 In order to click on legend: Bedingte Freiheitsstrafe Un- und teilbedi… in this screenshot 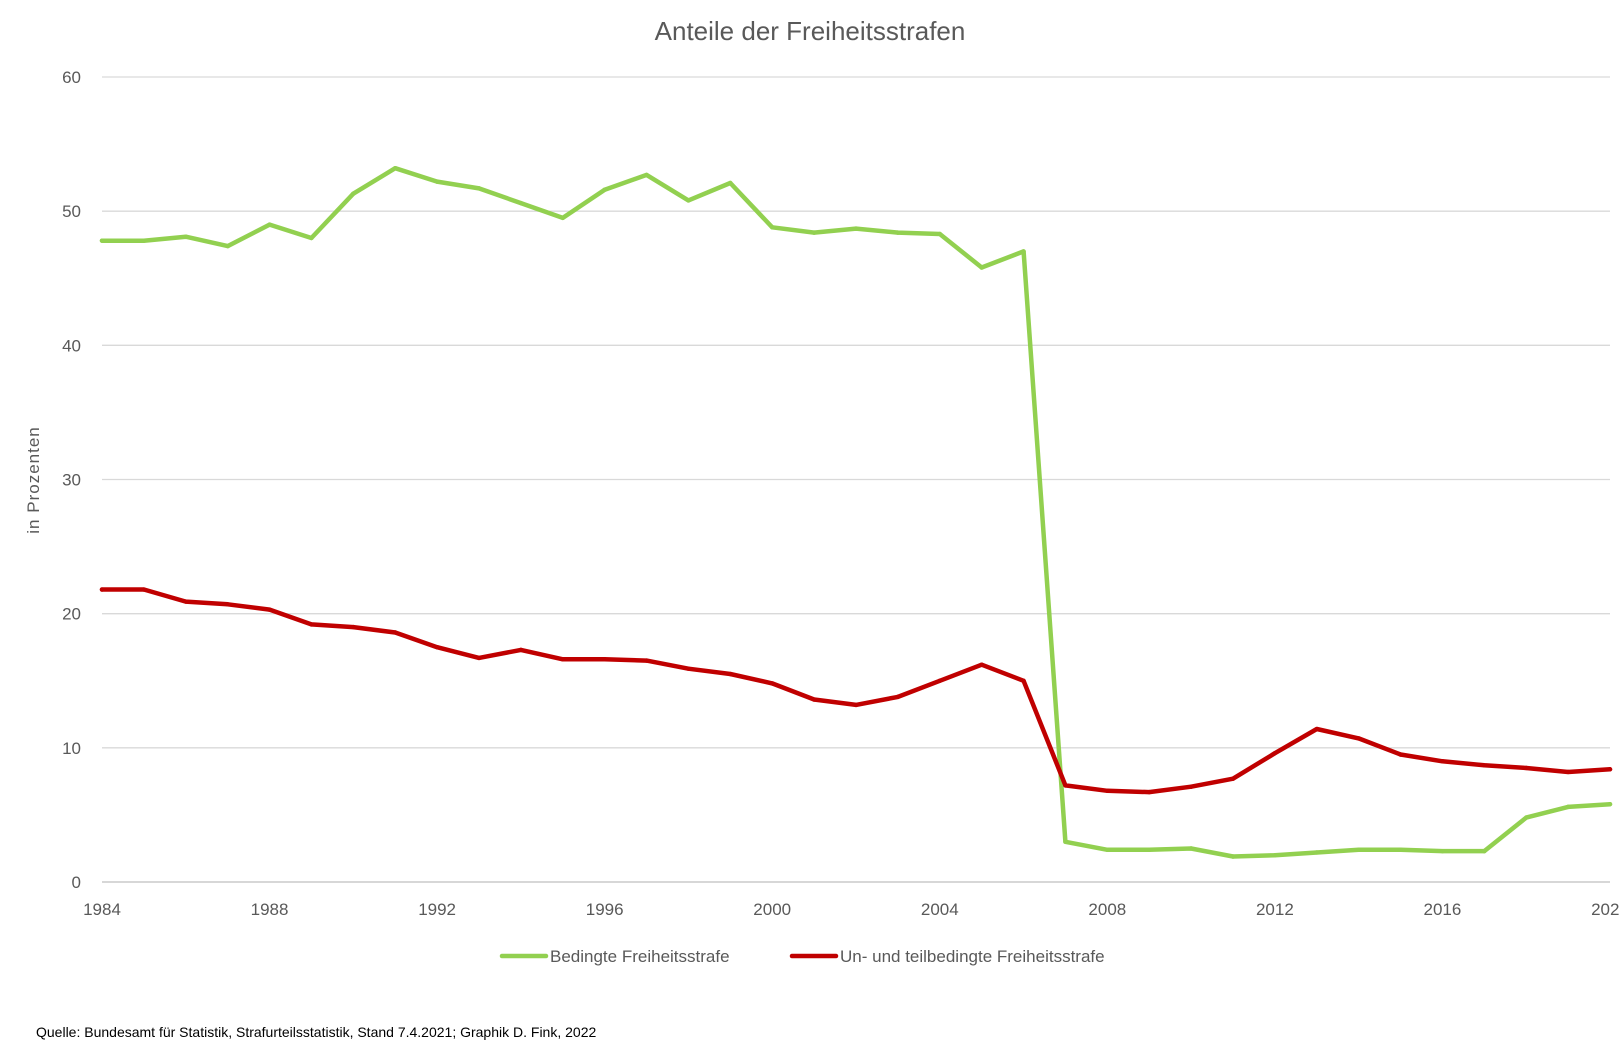, I will do `click(802, 956)`.